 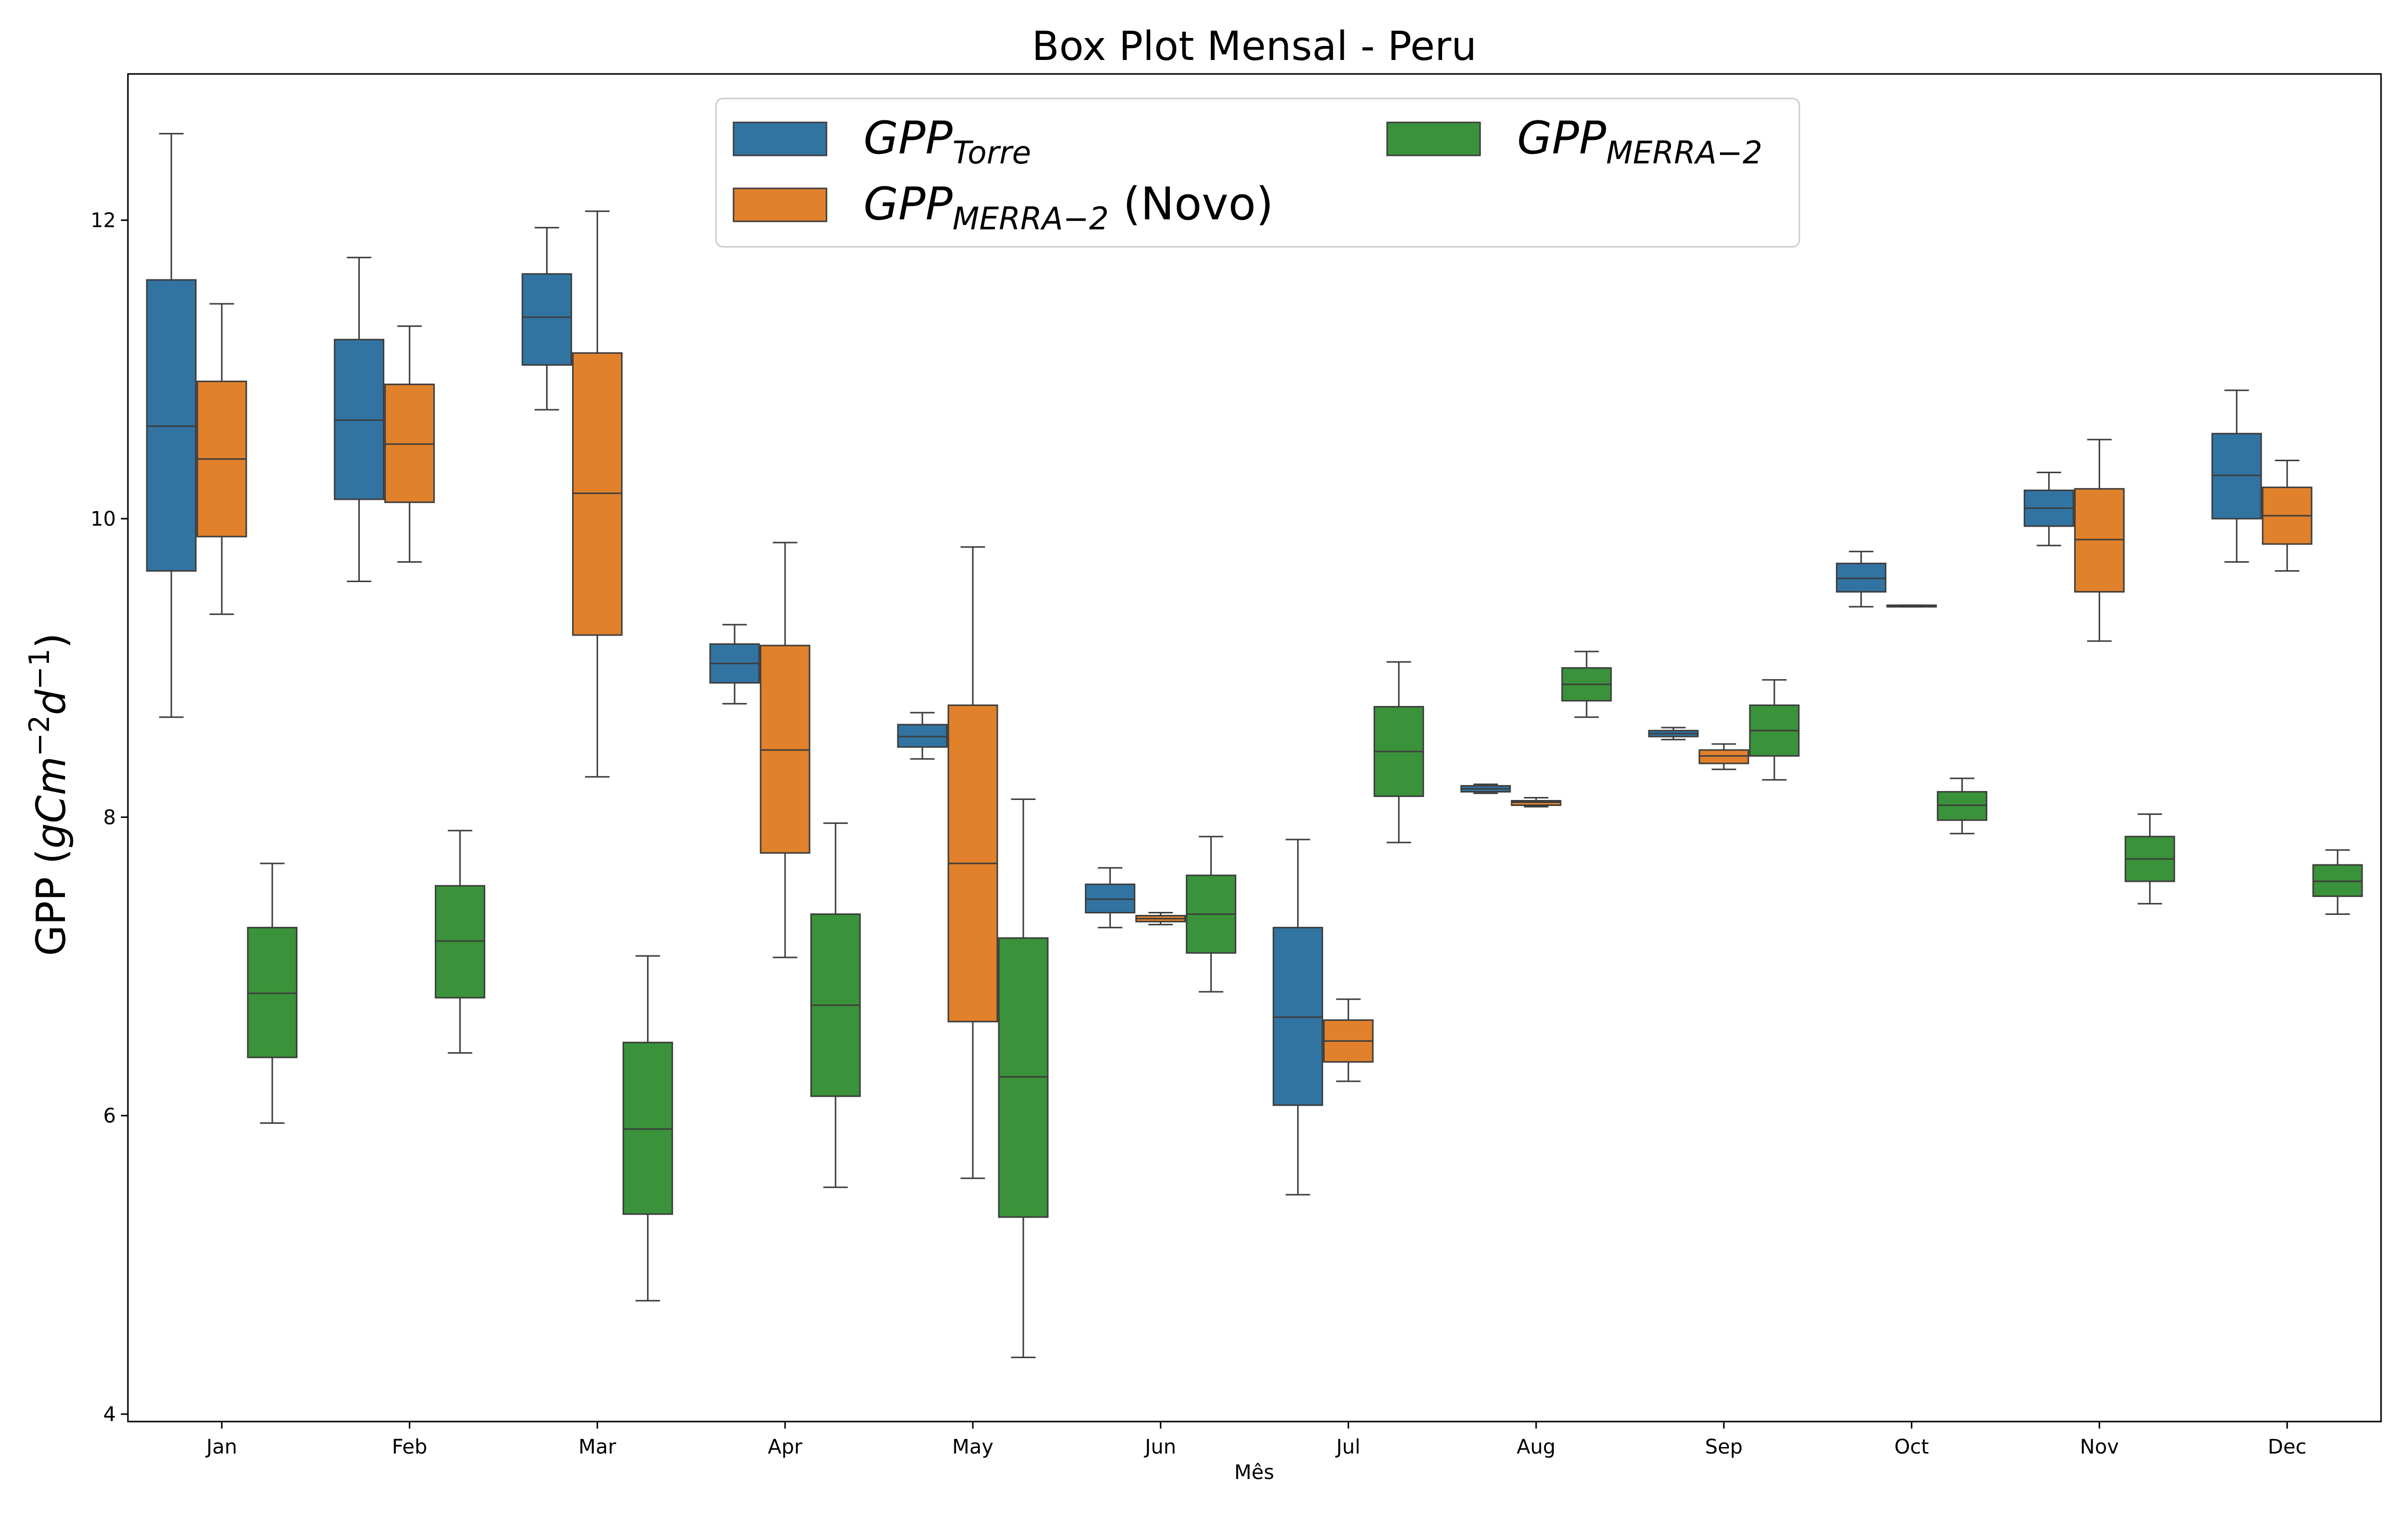 I want to click on legend-label: GPPTorre, so click(x=947, y=142).